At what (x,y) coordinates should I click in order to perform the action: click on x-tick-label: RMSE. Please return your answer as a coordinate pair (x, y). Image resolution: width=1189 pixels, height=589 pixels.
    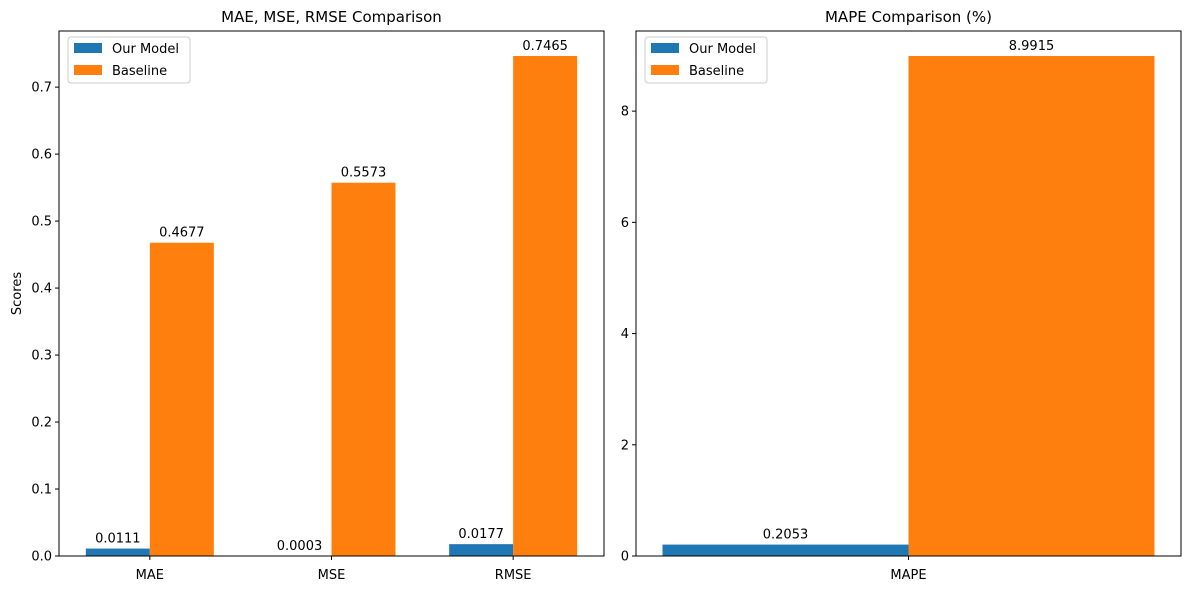
    Looking at the image, I should click on (513, 575).